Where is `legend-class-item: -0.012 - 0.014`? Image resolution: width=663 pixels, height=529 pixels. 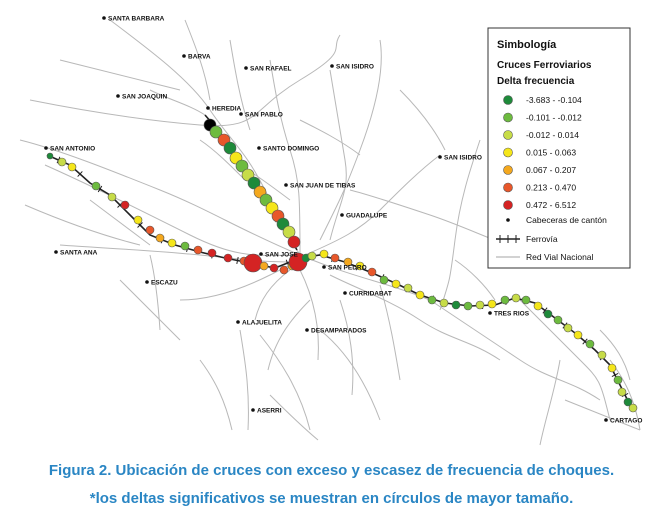
legend-class-item: -0.012 - 0.014 is located at coordinates (541, 135).